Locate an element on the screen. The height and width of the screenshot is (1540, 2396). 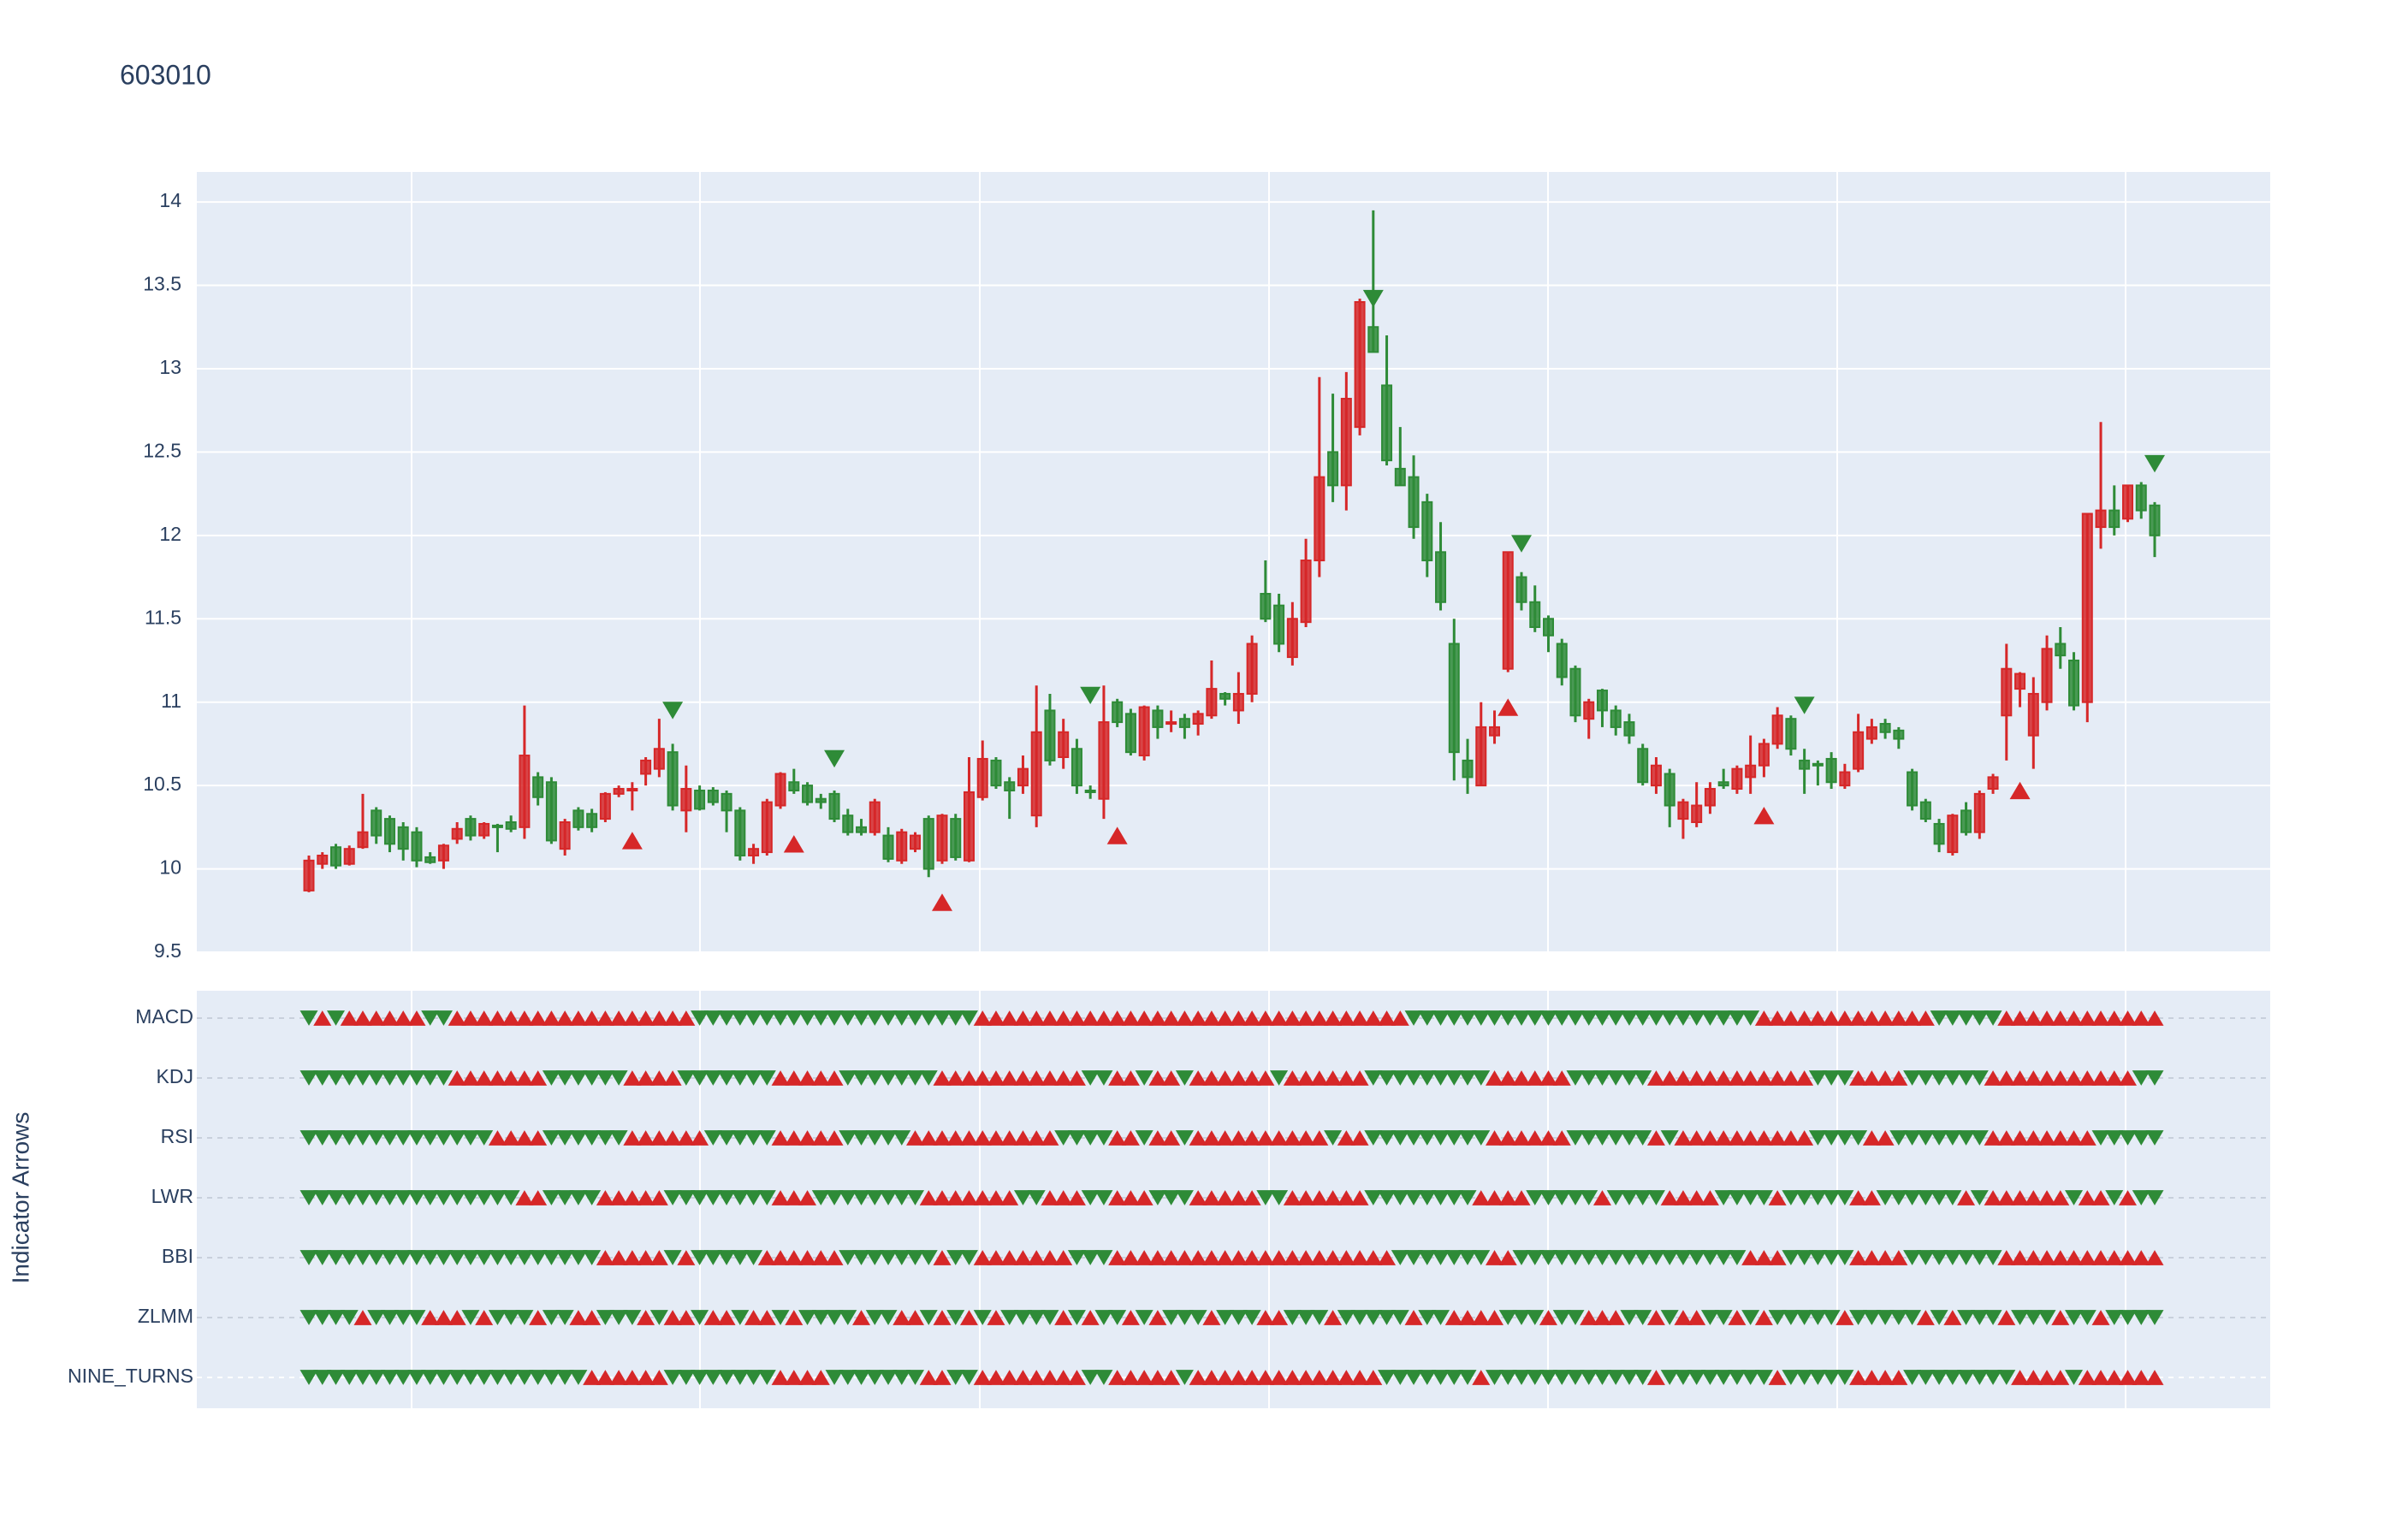
y-tick-label: NINE_TURNS is located at coordinates (130, 1376).